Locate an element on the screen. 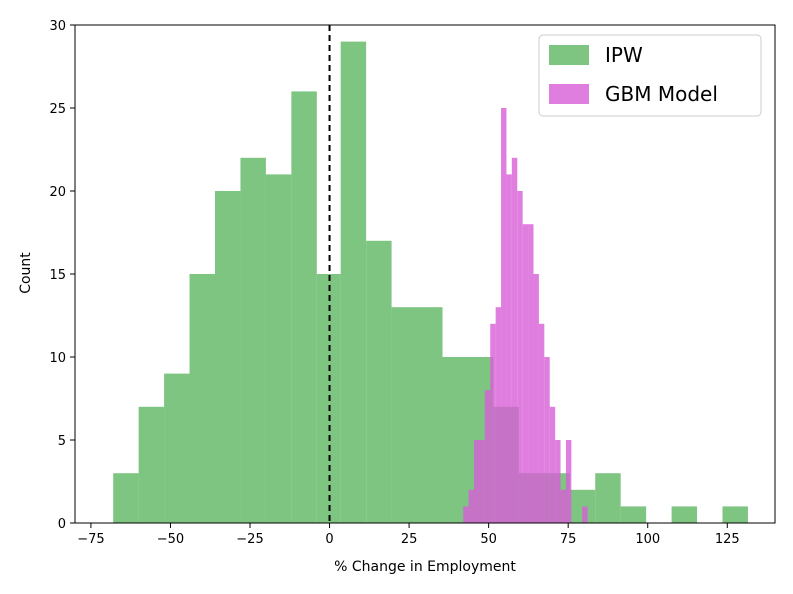 This screenshot has height=594, width=793. y-axis-label: Count is located at coordinates (26, 273).